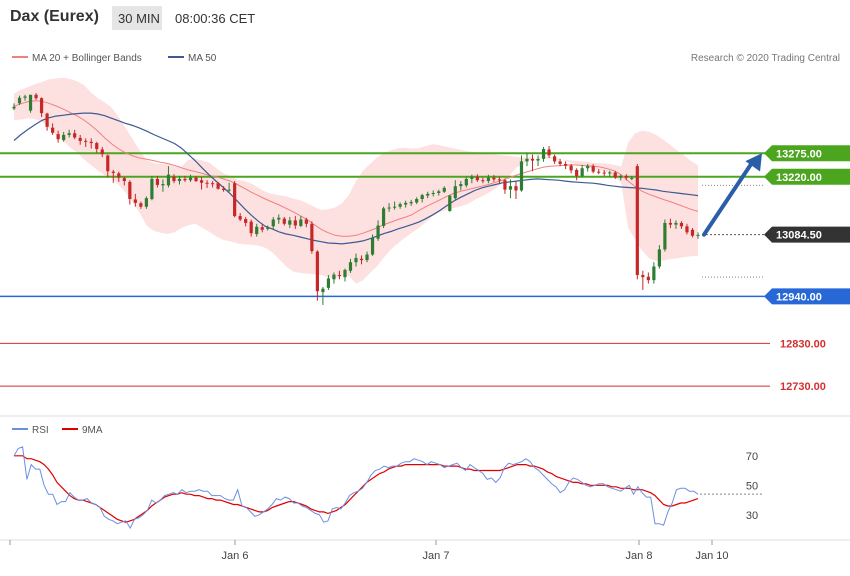 The width and height of the screenshot is (850, 576). I want to click on level-label-resistance-0-text: 13275.00, so click(799, 154).